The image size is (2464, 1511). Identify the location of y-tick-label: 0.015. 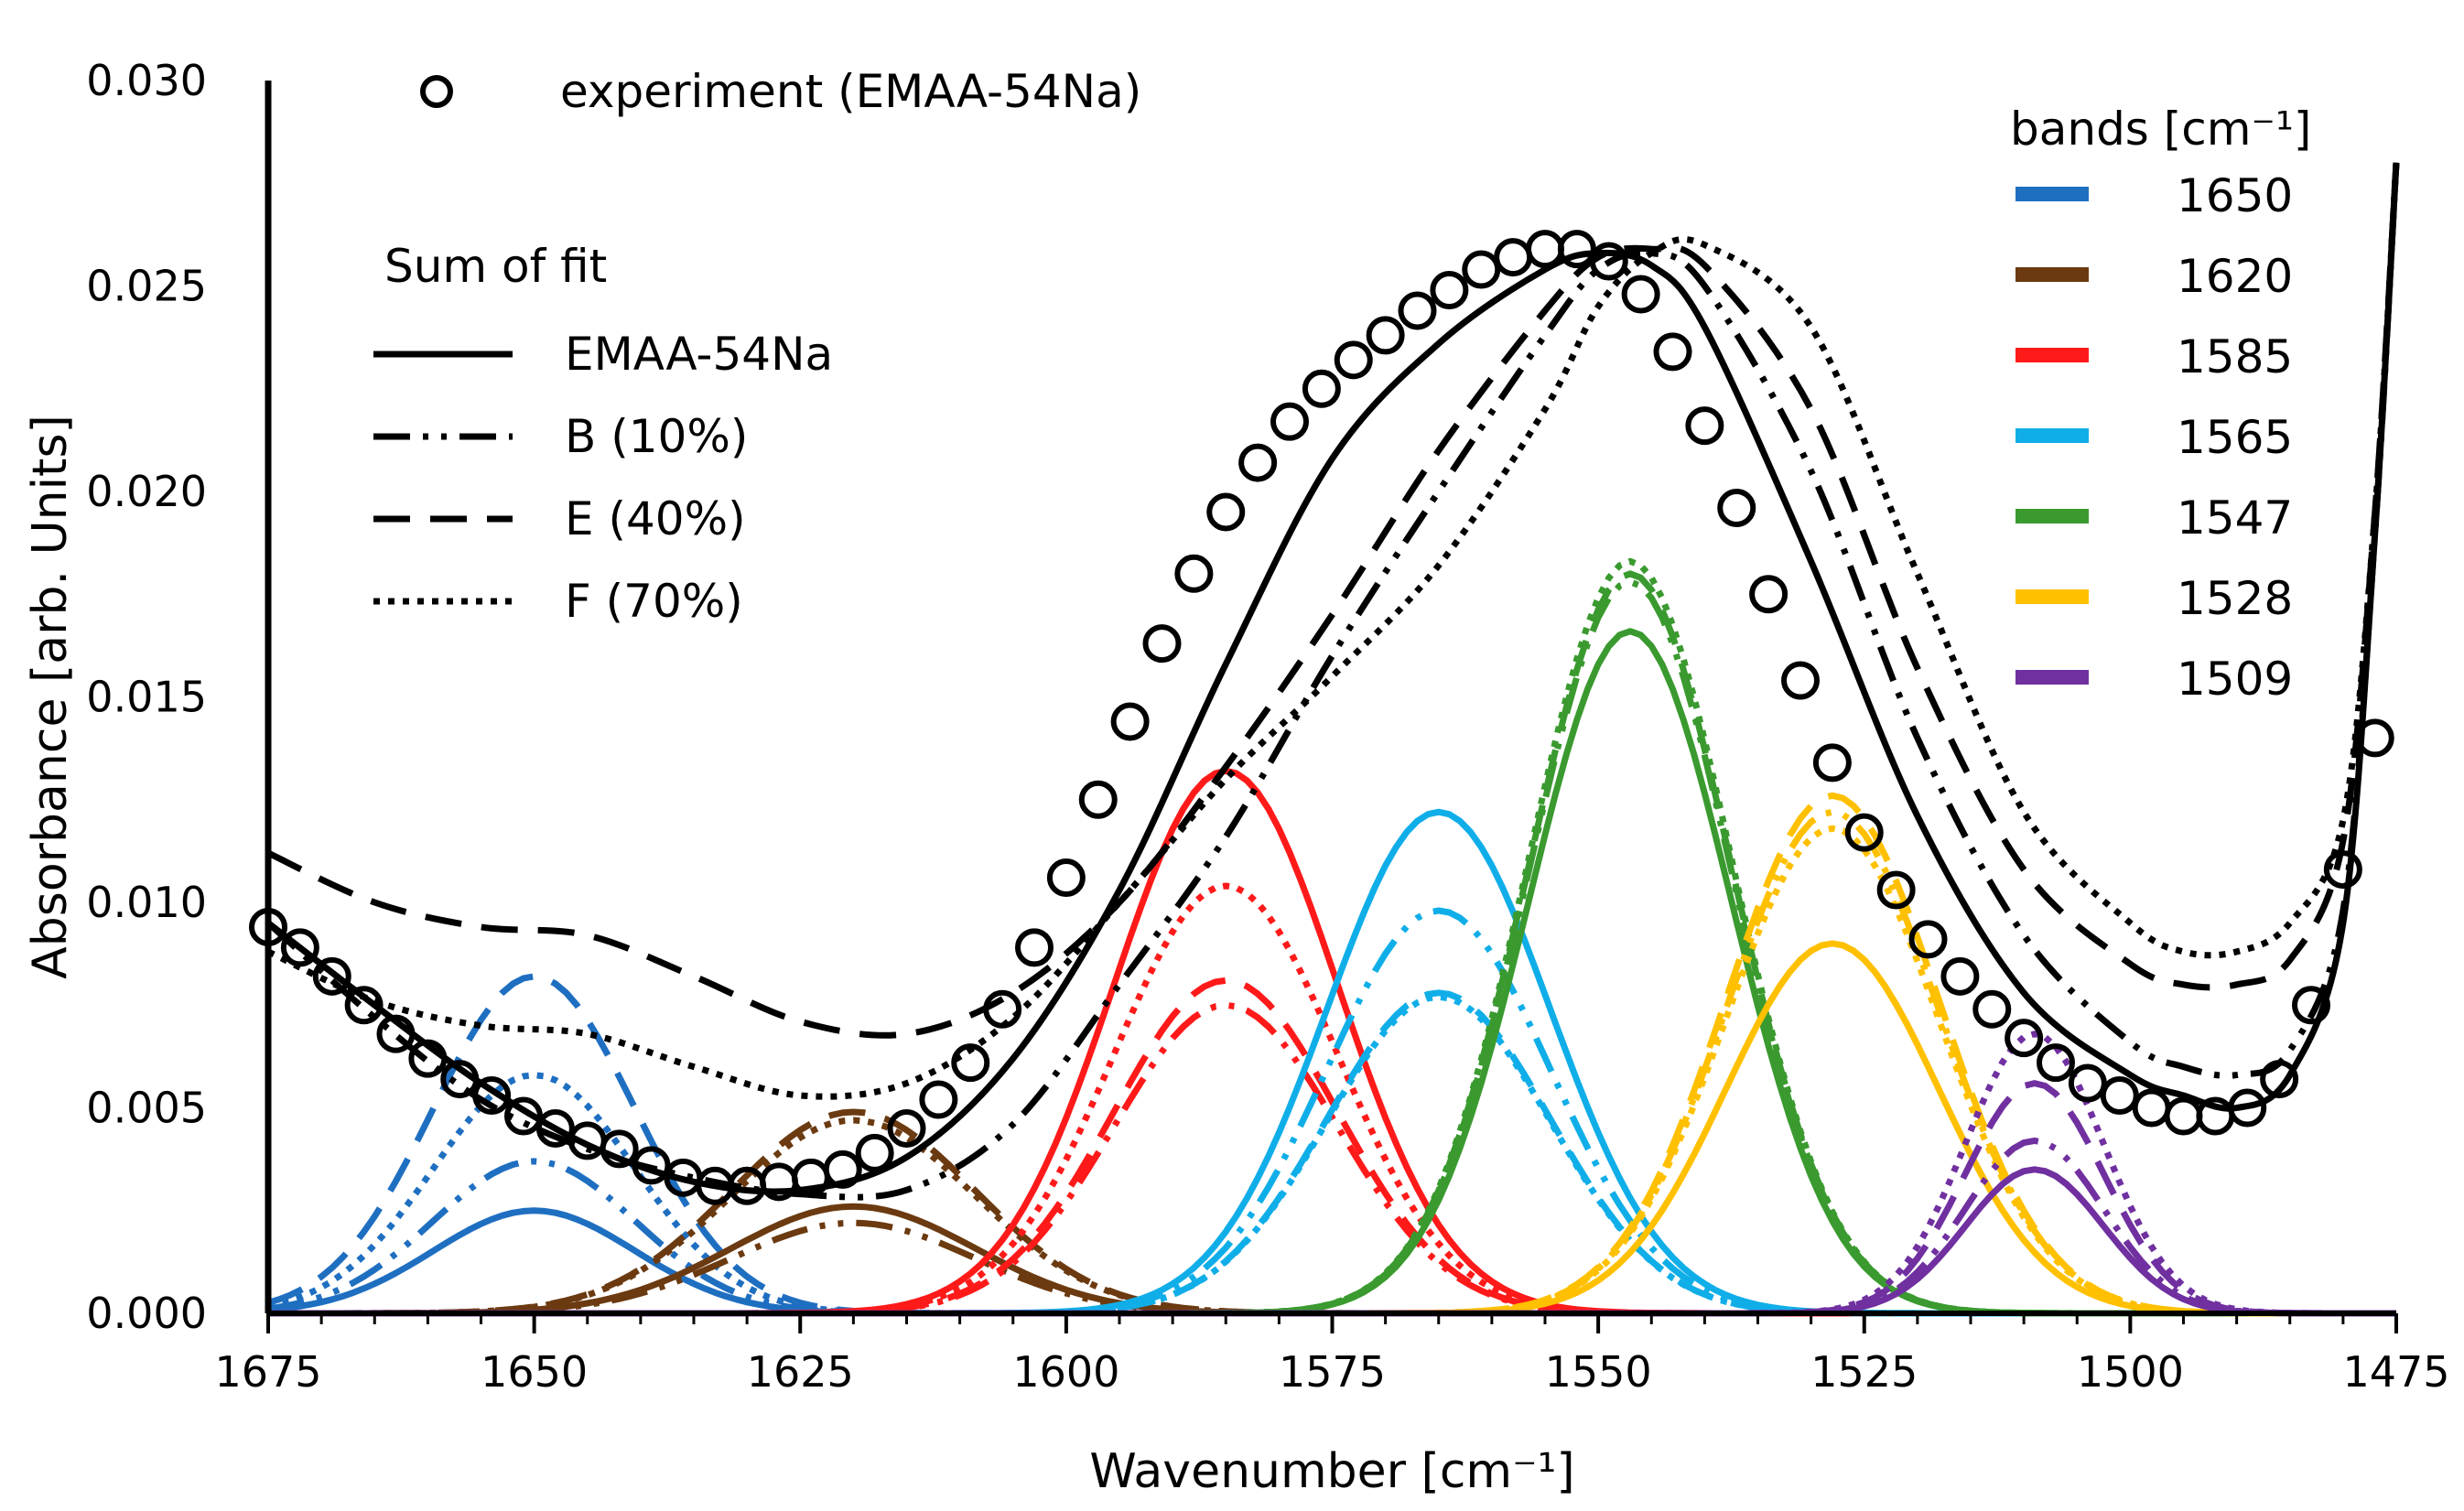
(146, 698).